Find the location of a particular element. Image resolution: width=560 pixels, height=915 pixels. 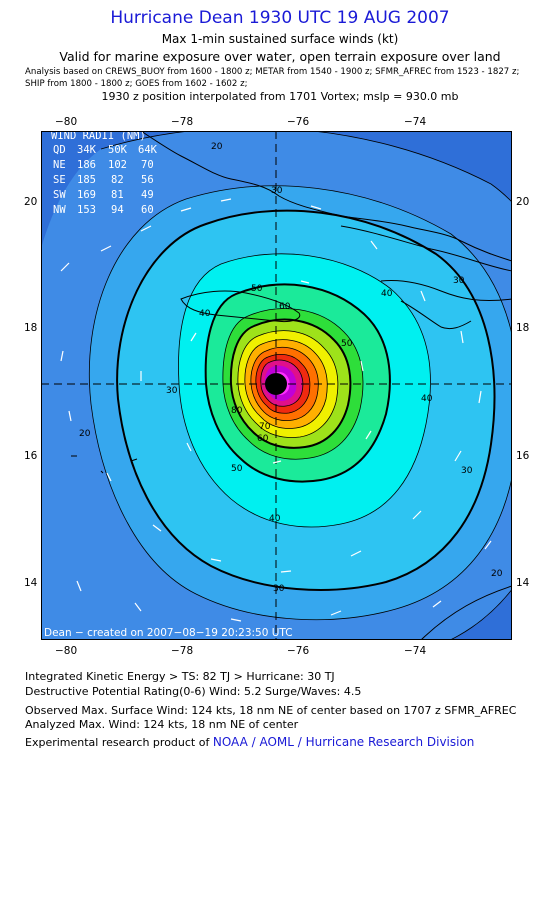

hispaniola-coast is located at coordinates (446, 291).